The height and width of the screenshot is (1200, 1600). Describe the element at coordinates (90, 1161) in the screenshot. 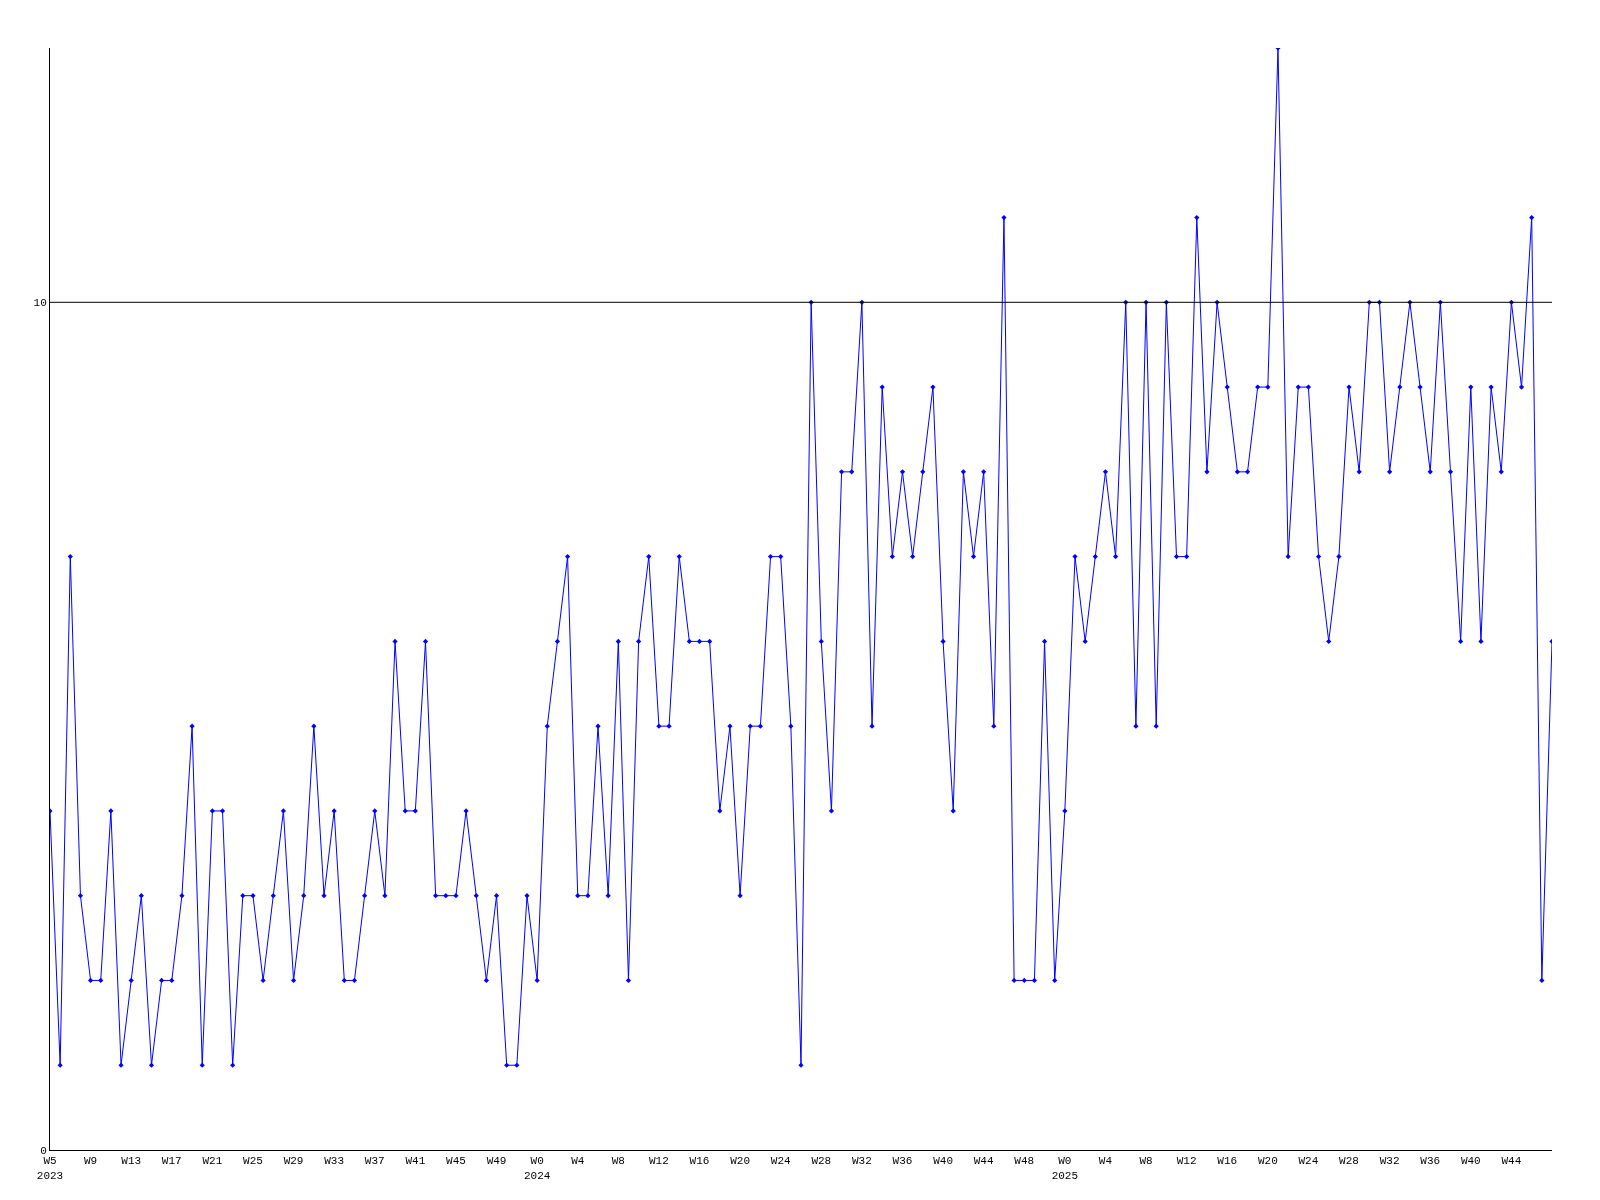

I see `x-tick-label: W9` at that location.